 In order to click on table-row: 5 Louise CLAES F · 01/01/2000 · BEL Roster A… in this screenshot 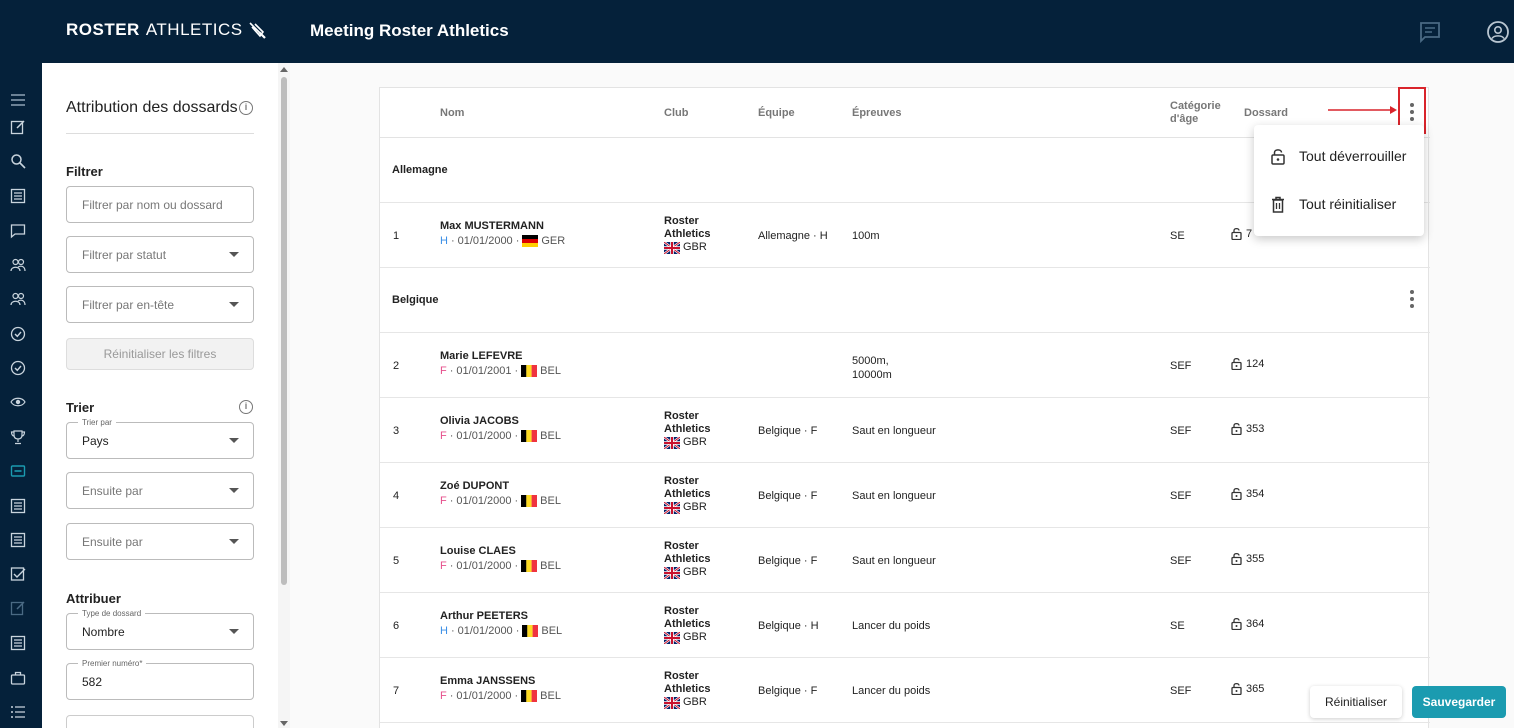, I will do `click(905, 560)`.